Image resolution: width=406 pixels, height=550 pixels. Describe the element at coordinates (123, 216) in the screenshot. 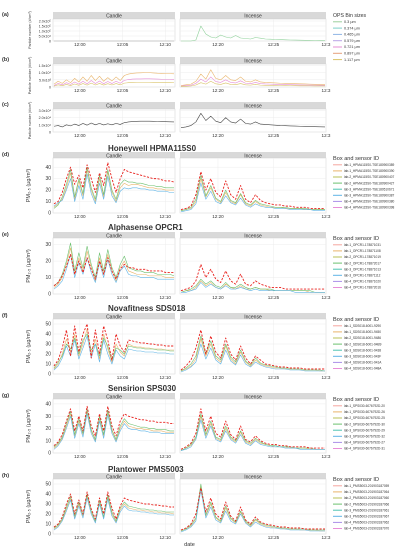

I see `x-tick-label-candle-d-1: 12:05` at that location.